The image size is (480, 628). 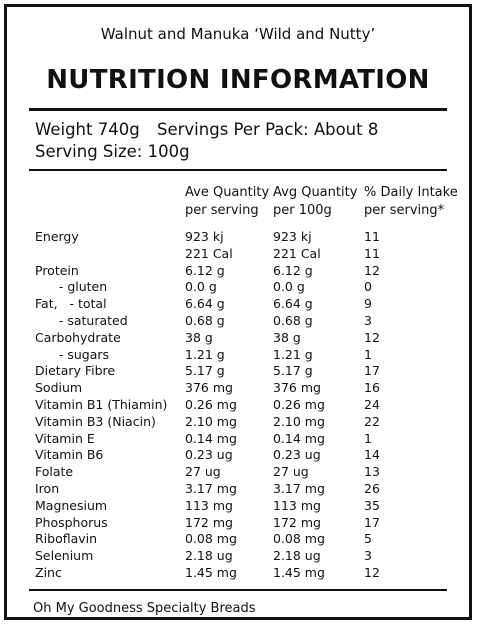 What do you see at coordinates (238, 34) in the screenshot?
I see `product-name: Walnut and Manuka ‘Wild and Nutty’` at bounding box center [238, 34].